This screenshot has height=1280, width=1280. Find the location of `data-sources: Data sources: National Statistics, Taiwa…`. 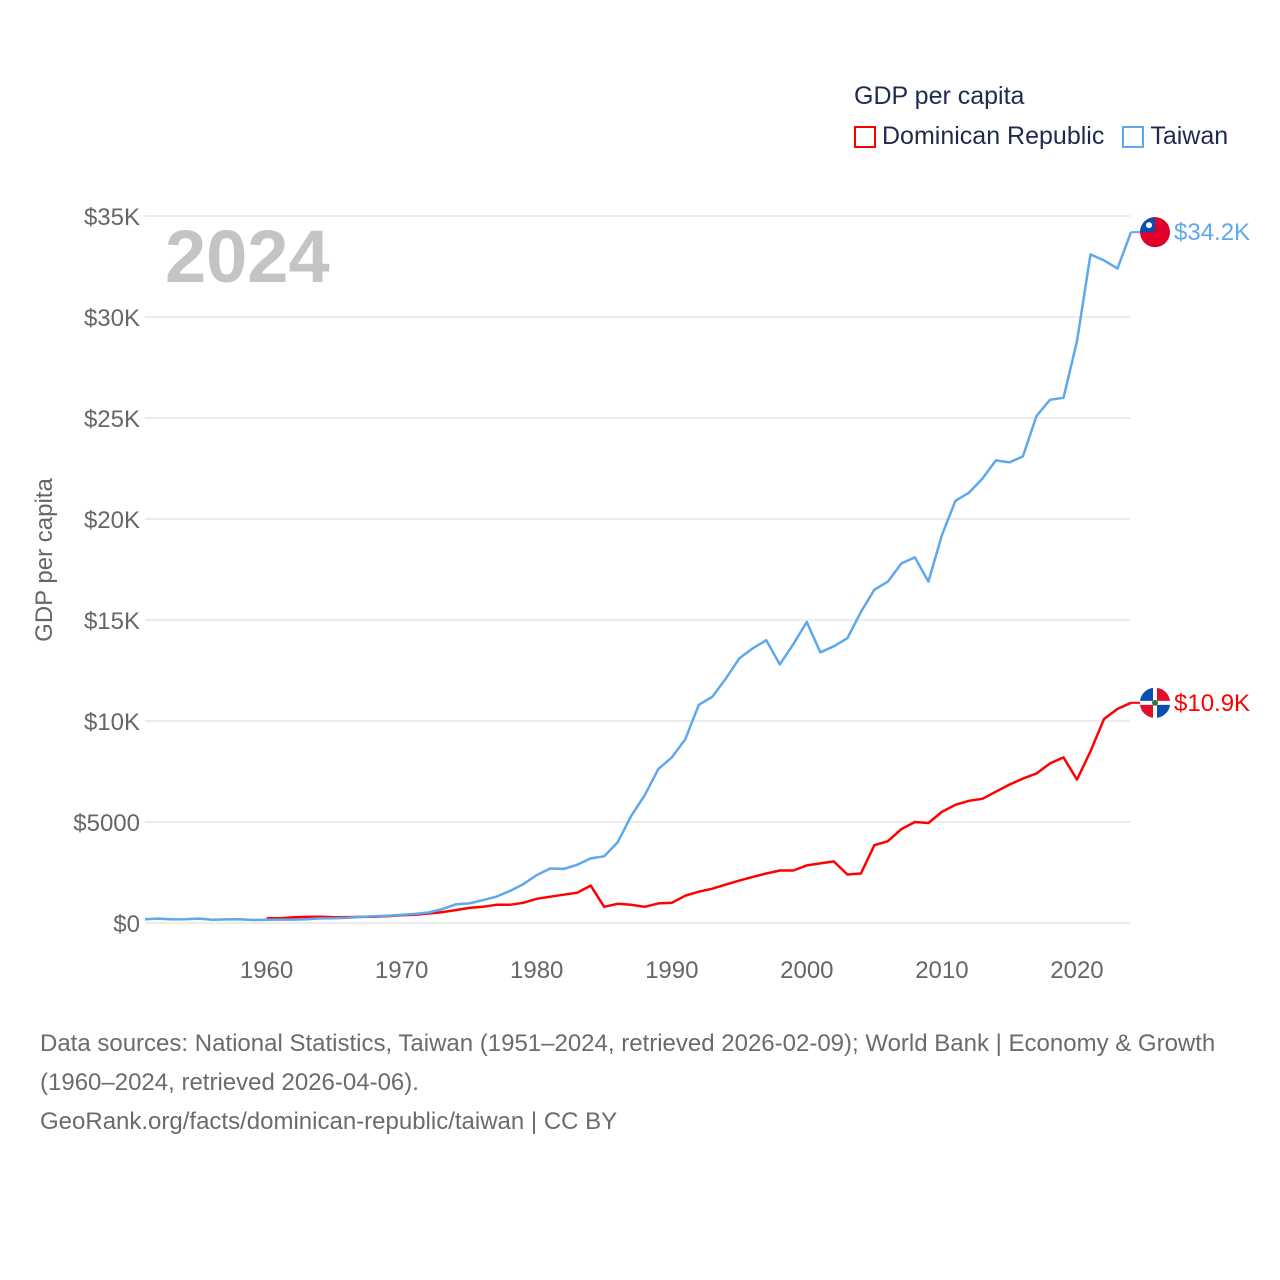

data-sources: Data sources: National Statistics, Taiwa… is located at coordinates (628, 1063).